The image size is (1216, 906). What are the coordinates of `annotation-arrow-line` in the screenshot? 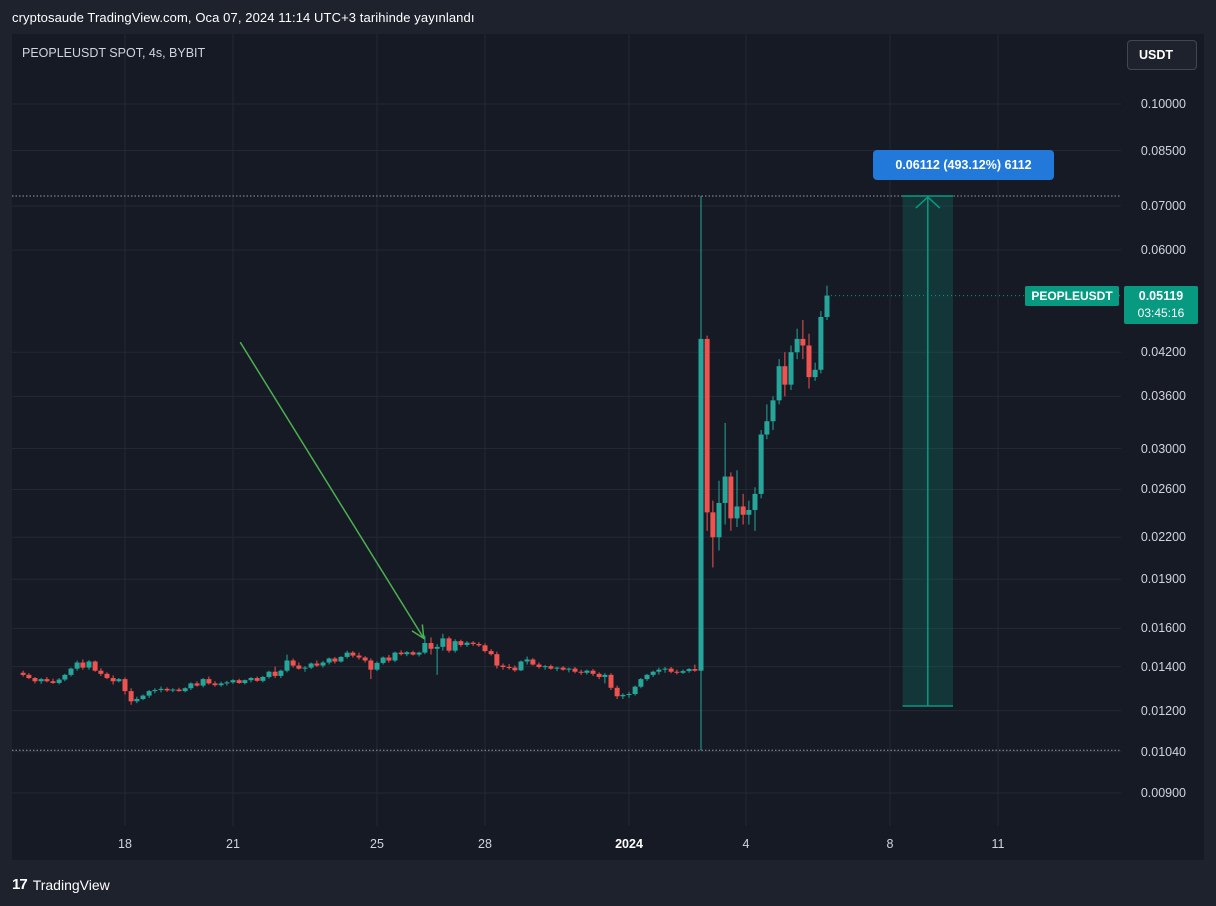 It's located at (332, 490).